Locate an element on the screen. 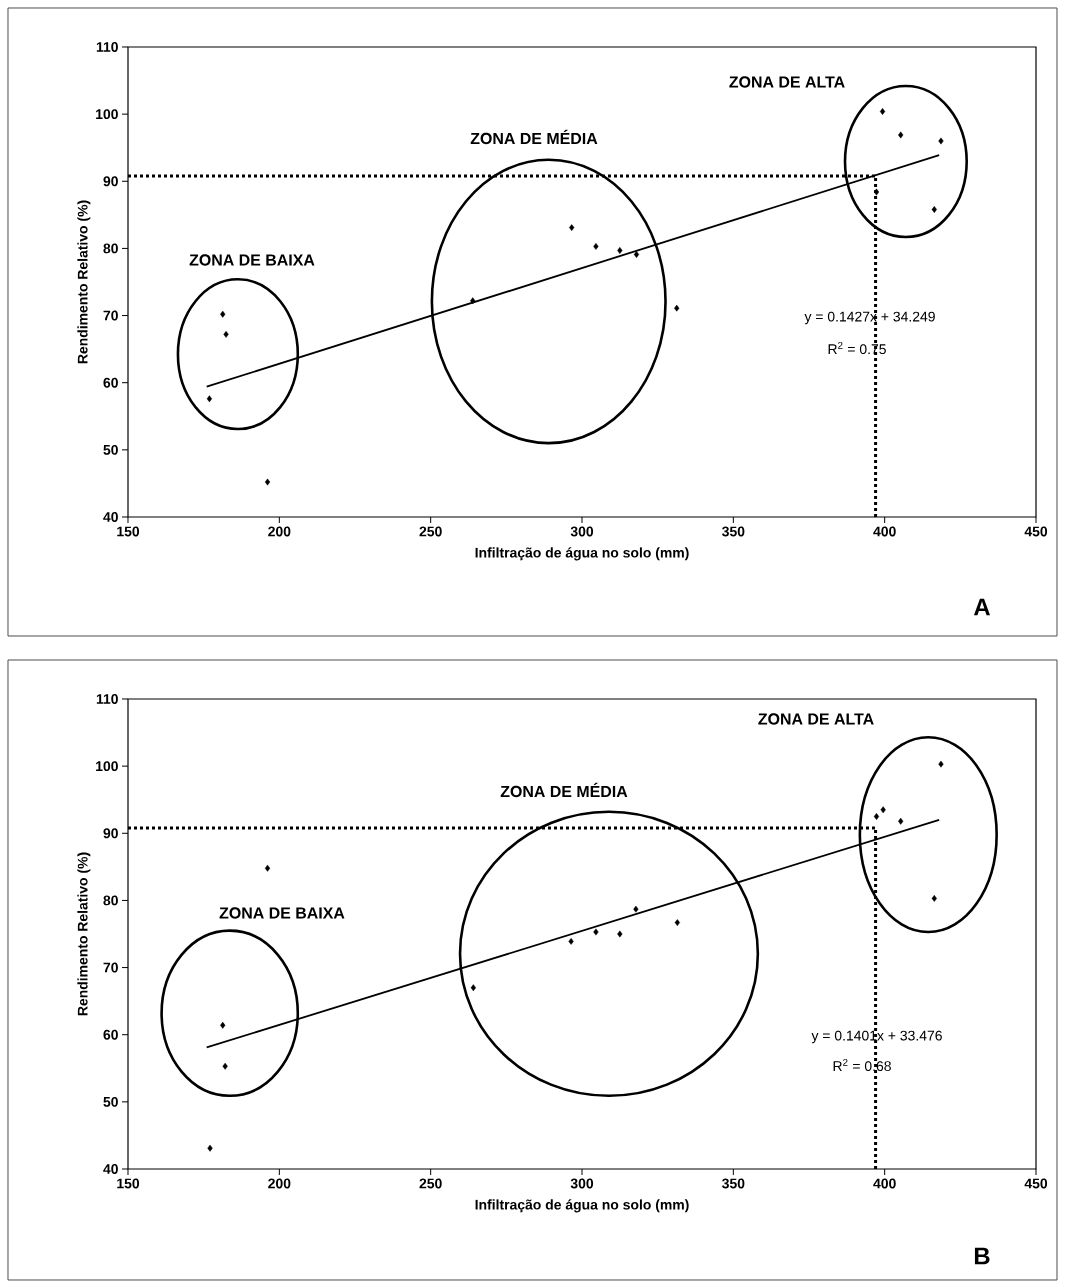 Image resolution: width=1065 pixels, height=1287 pixels. annotation: R$^{2}$ = 0.75 is located at coordinates (857, 348).